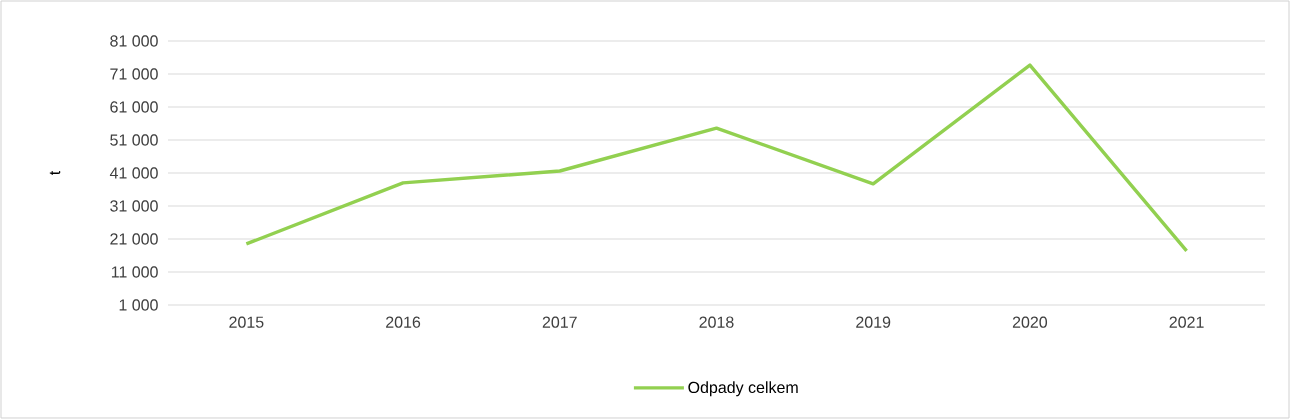 Image resolution: width=1290 pixels, height=419 pixels. I want to click on x-tick-label: 2019, so click(873, 322).